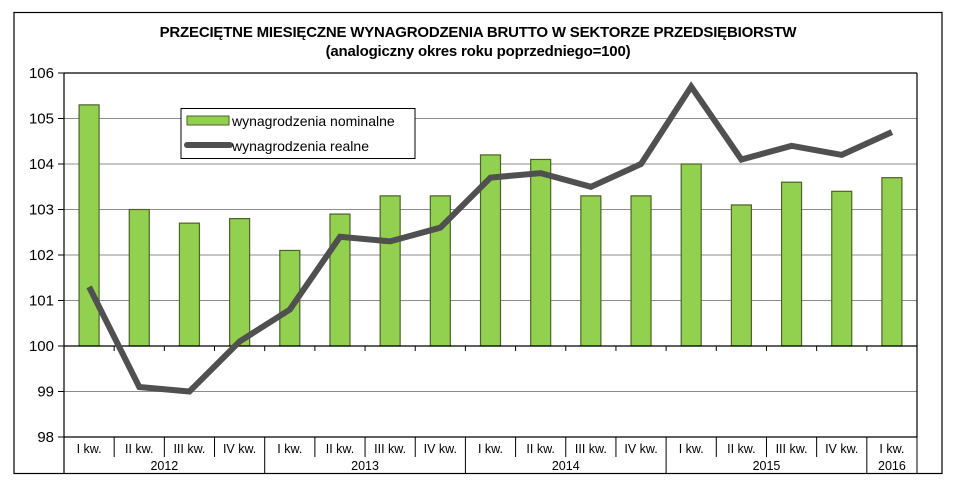  I want to click on y-tick-label: 101, so click(41, 301).